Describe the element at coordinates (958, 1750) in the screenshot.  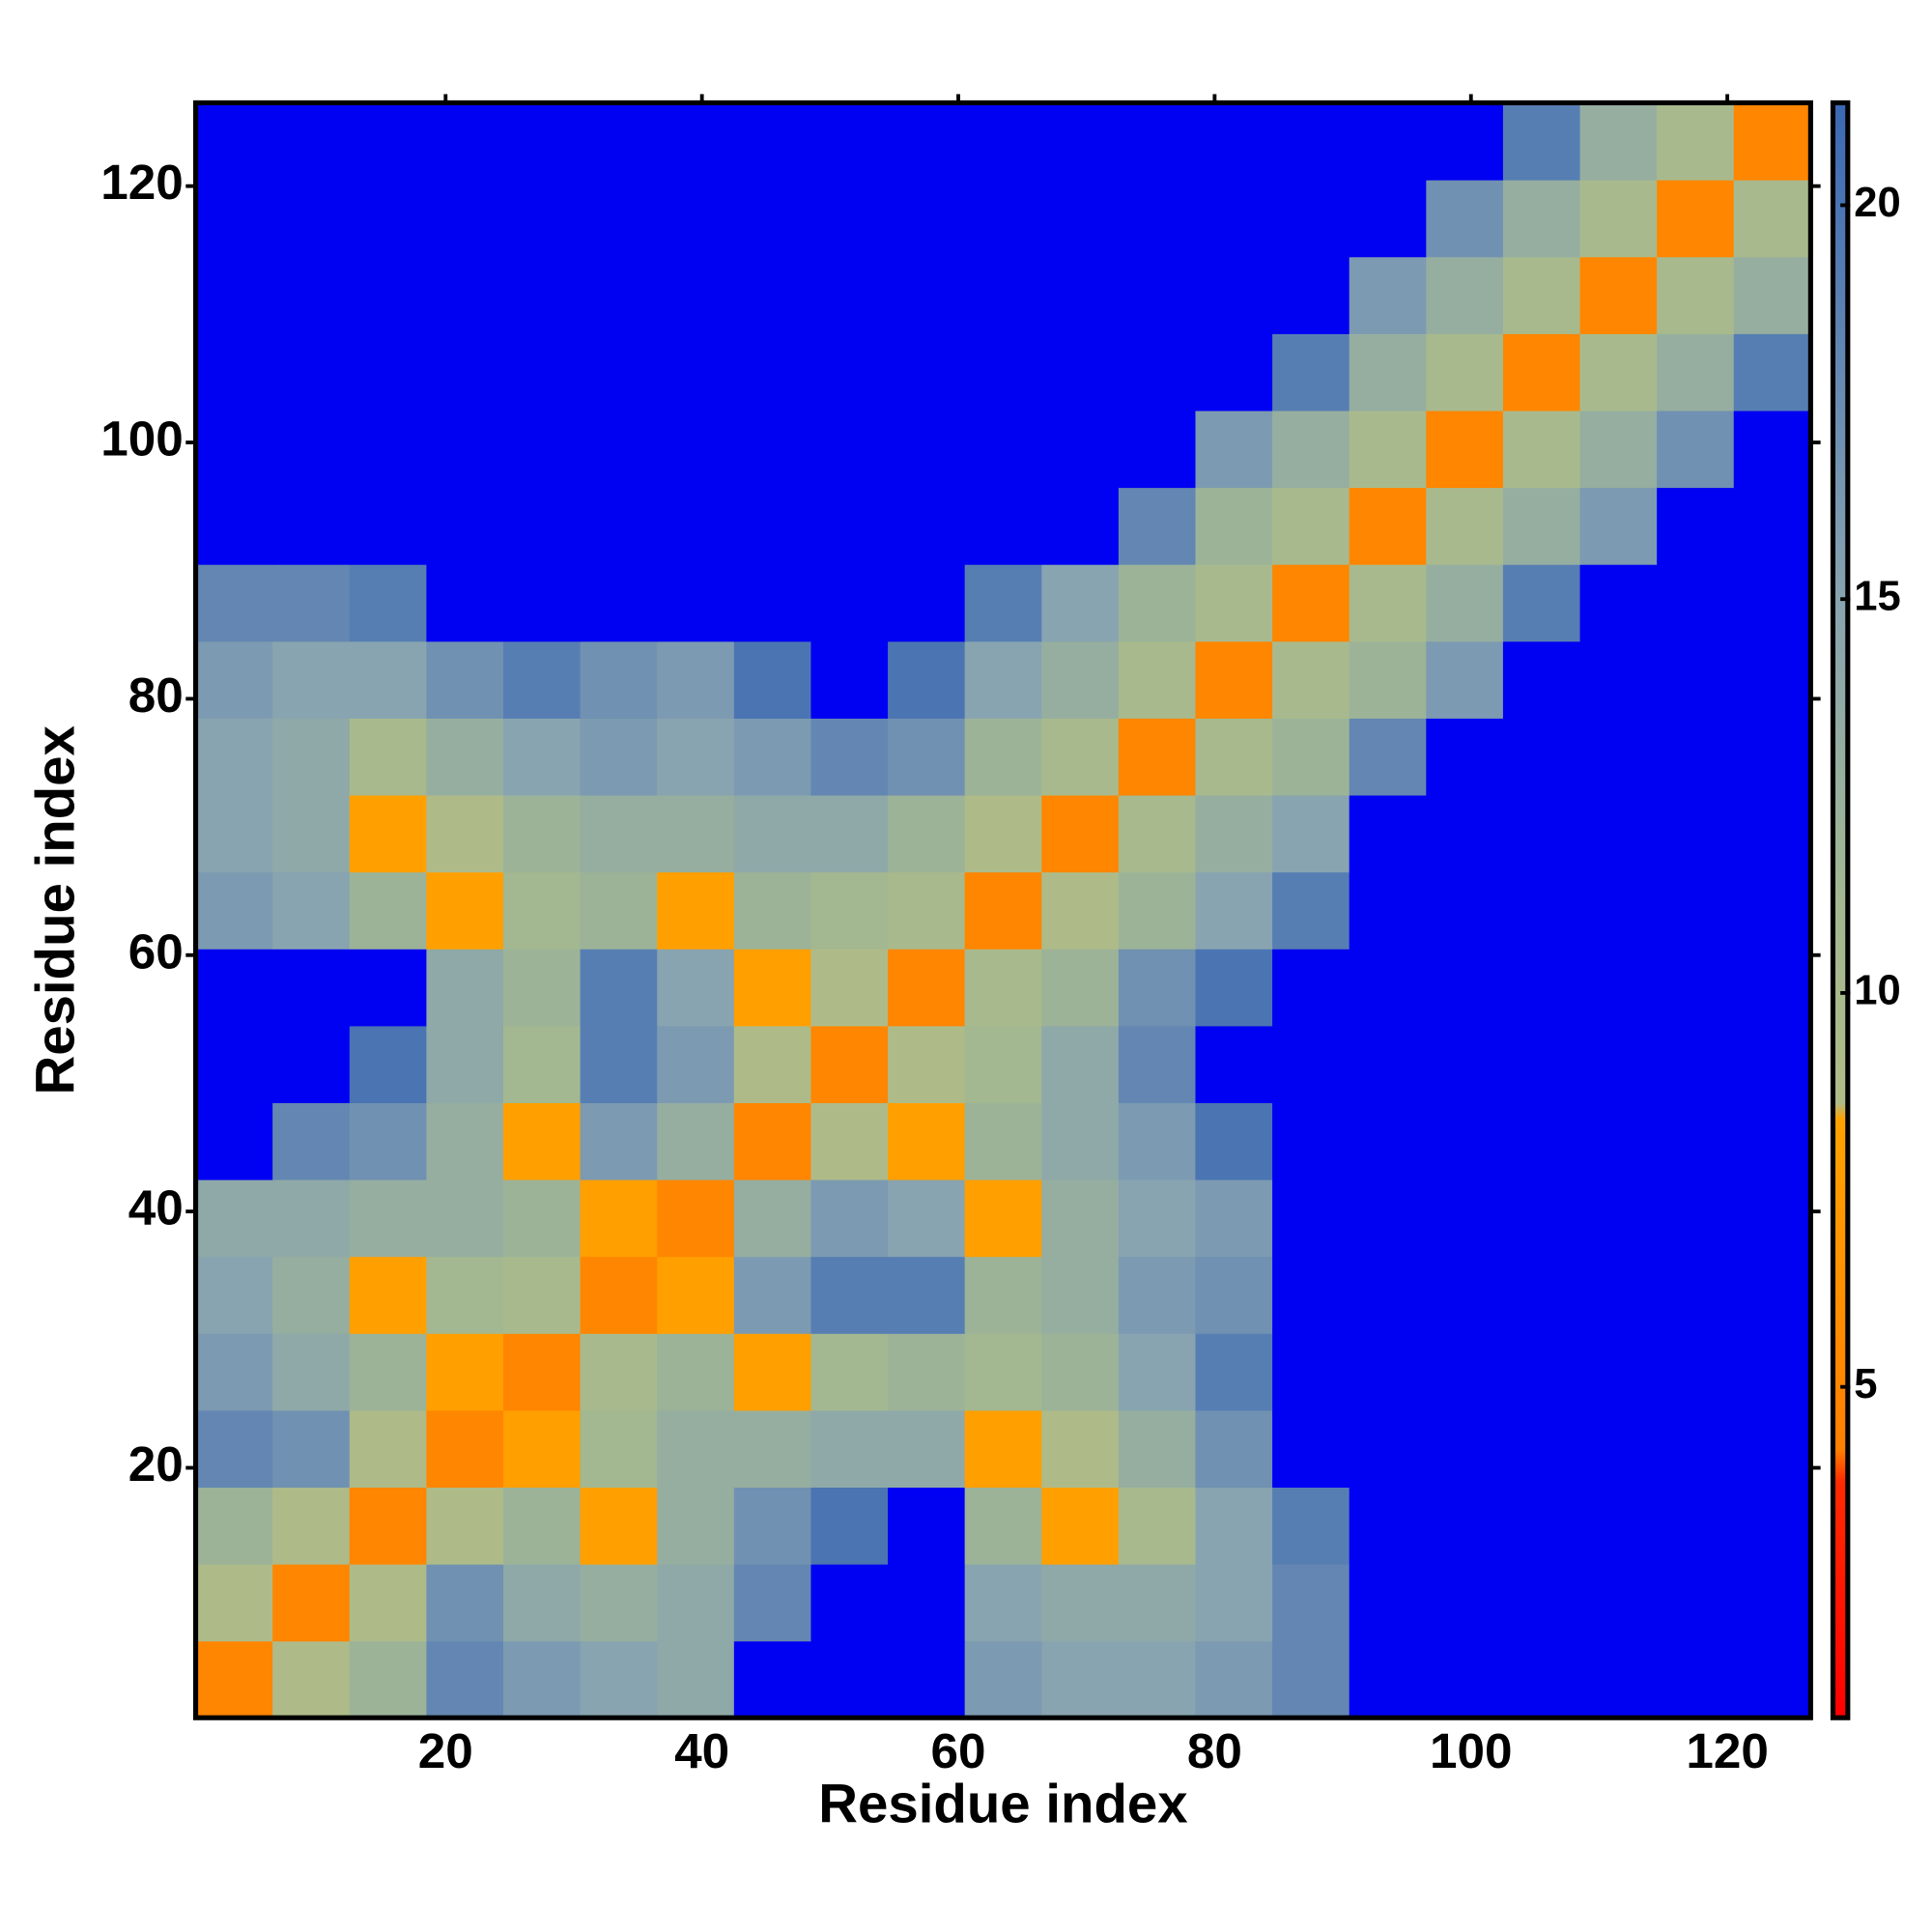
I see `x-tick-label: 60` at that location.